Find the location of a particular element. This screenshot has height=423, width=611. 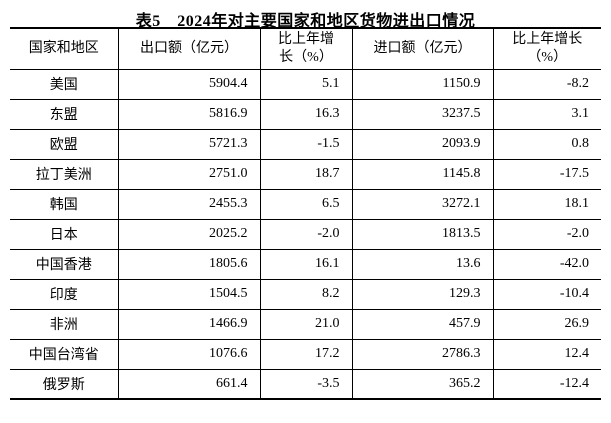

import-value-cell: 1145.8 is located at coordinates (423, 174).